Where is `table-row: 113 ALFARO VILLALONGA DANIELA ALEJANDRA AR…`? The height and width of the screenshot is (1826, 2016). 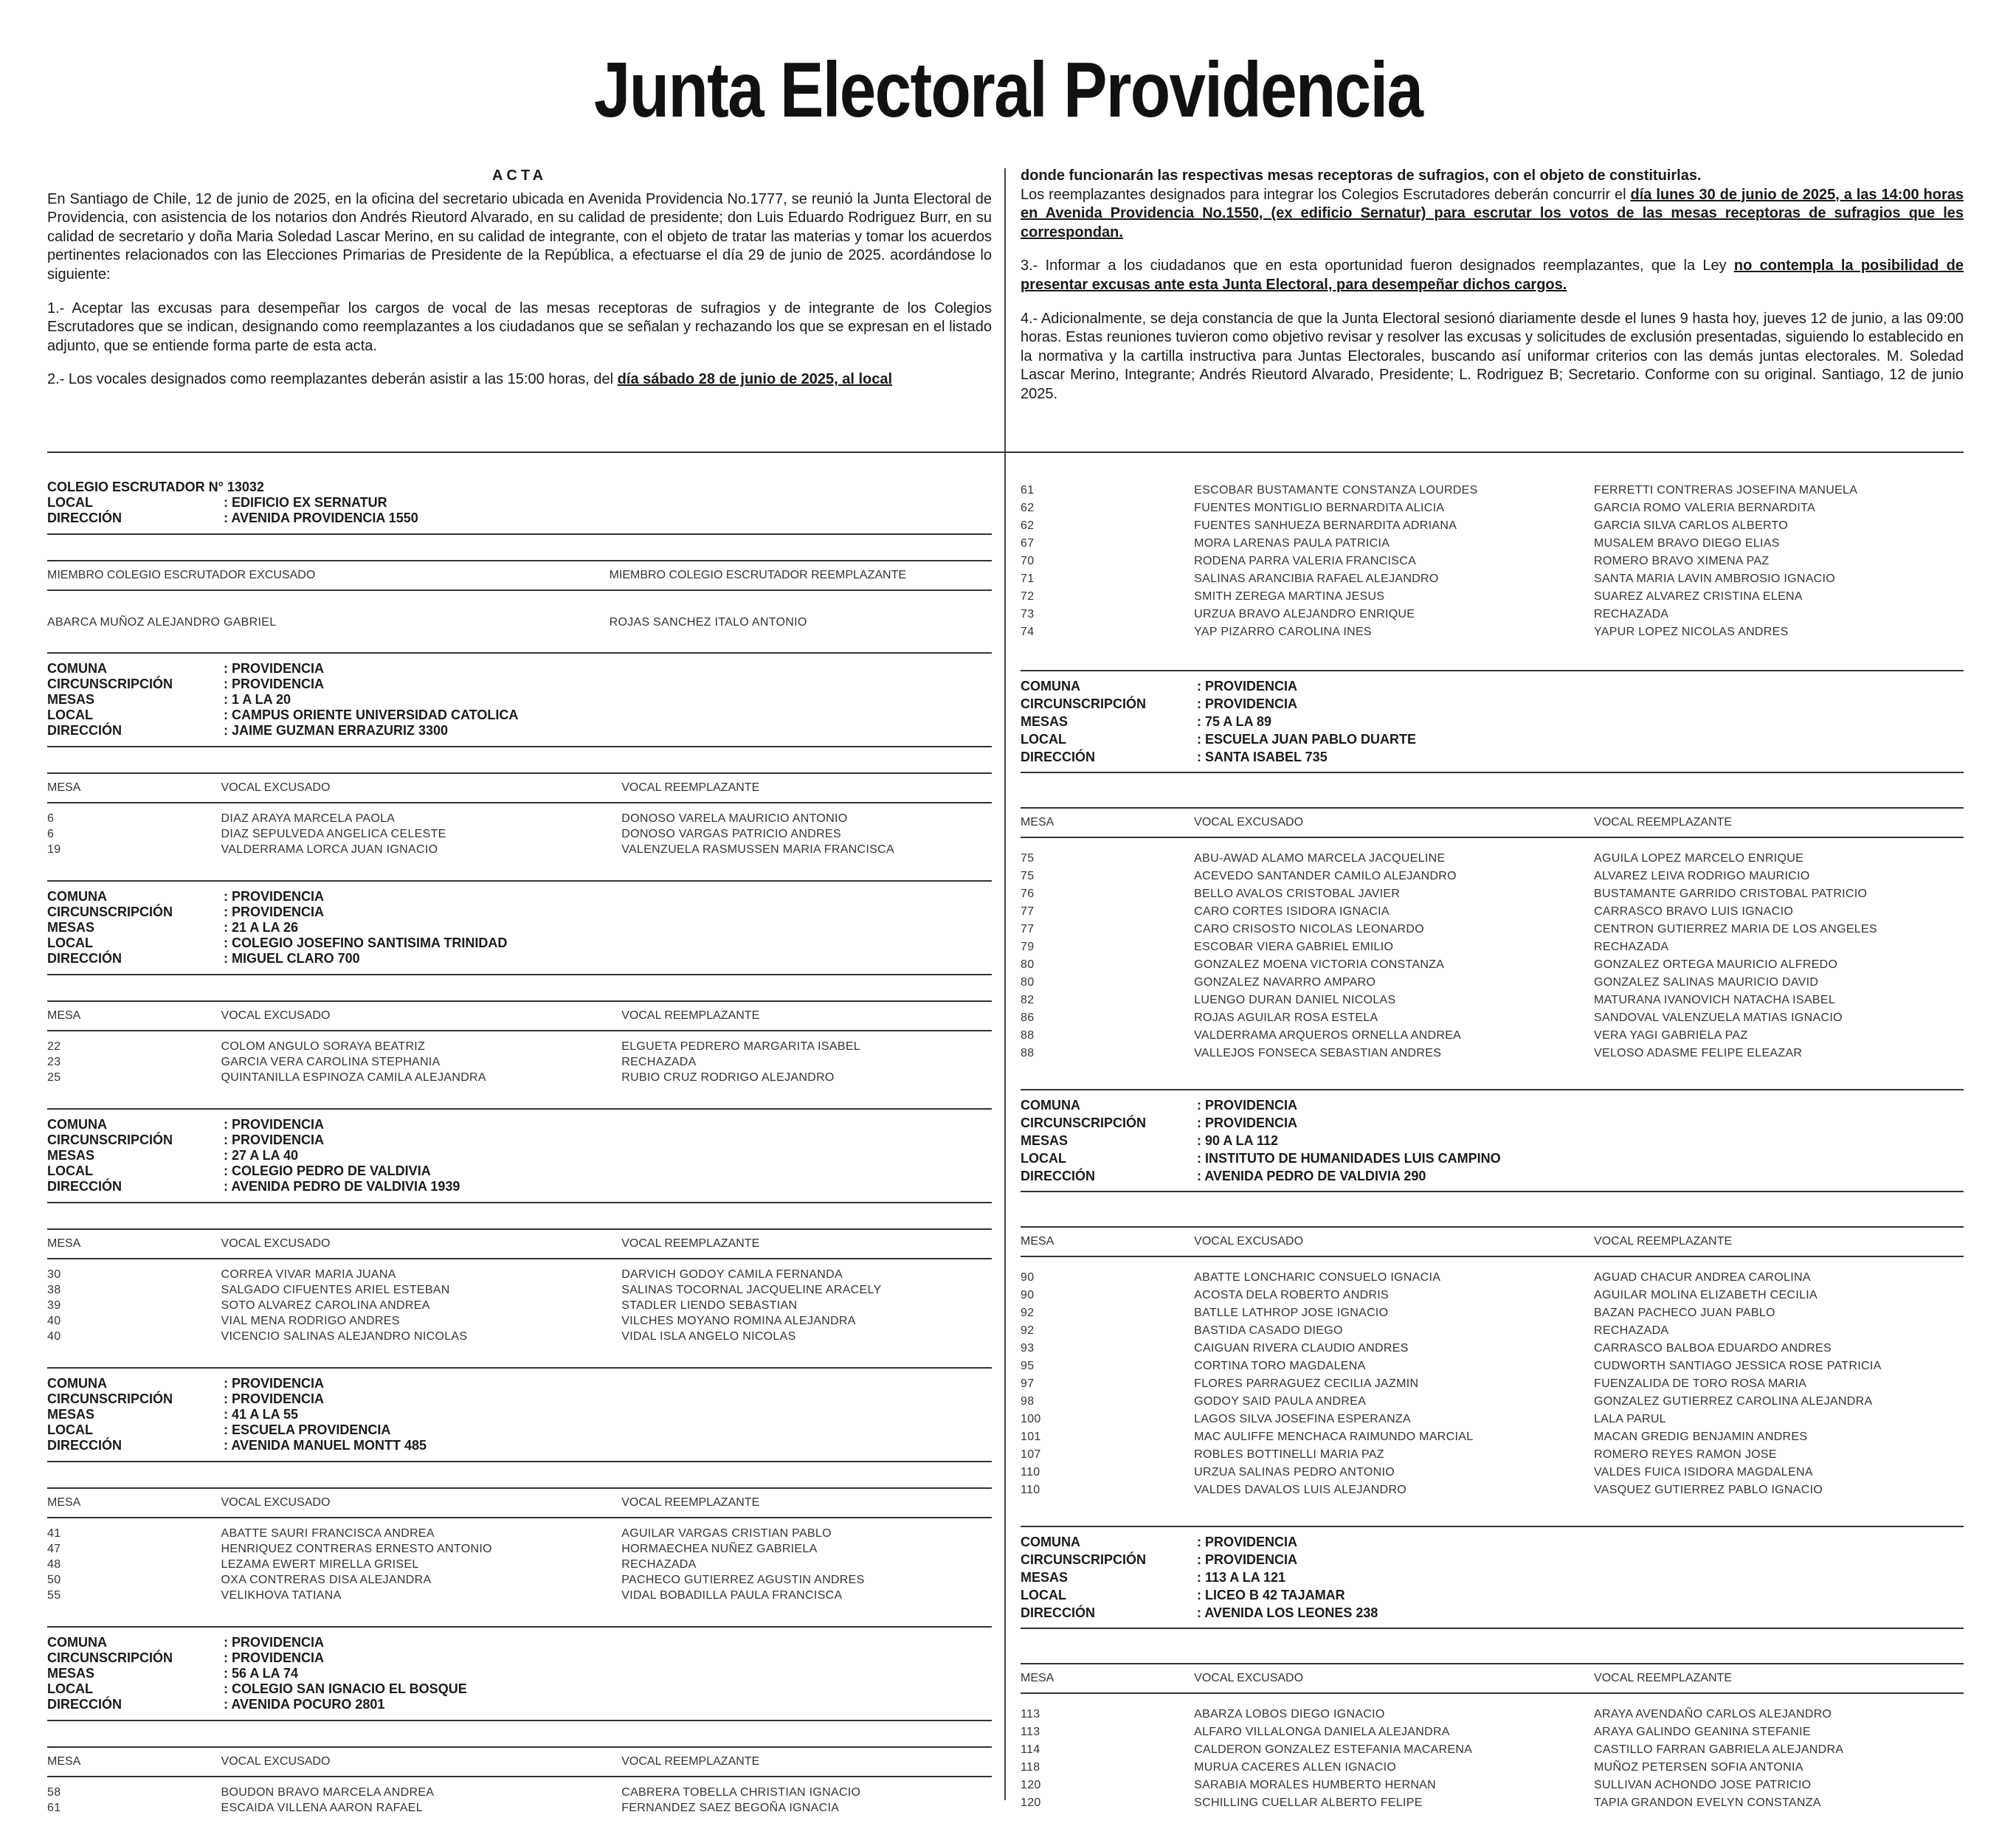 table-row: 113 ALFARO VILLALONGA DANIELA ALEJANDRA AR… is located at coordinates (1492, 1732).